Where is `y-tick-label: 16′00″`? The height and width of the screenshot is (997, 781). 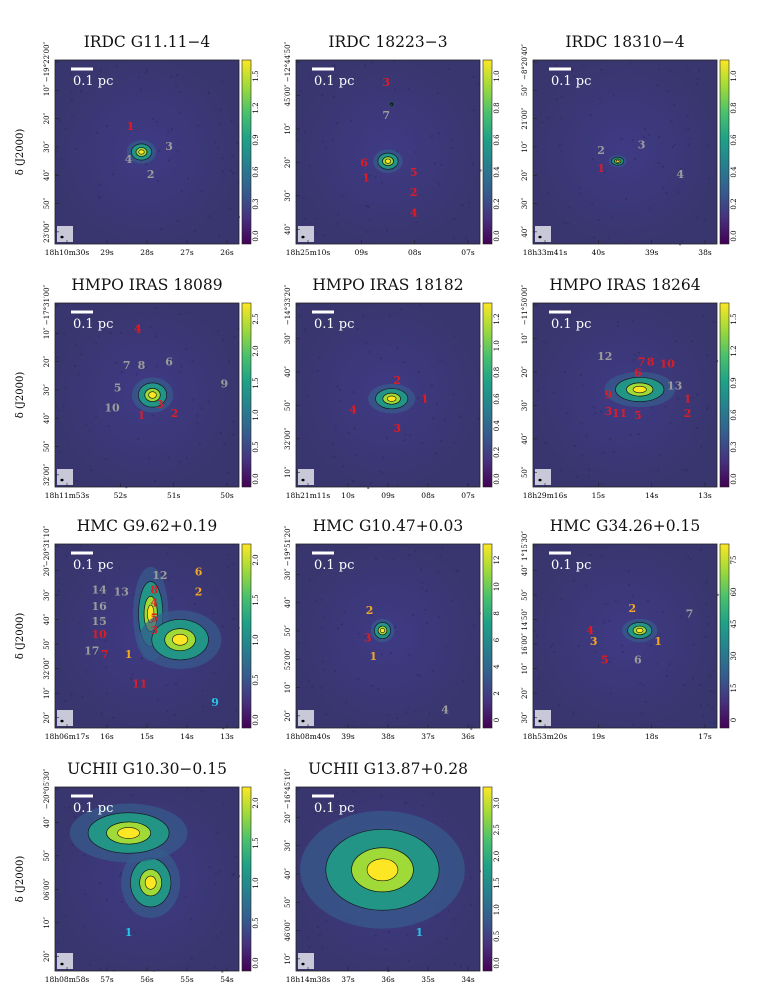 y-tick-label: 16′00″ is located at coordinates (525, 644).